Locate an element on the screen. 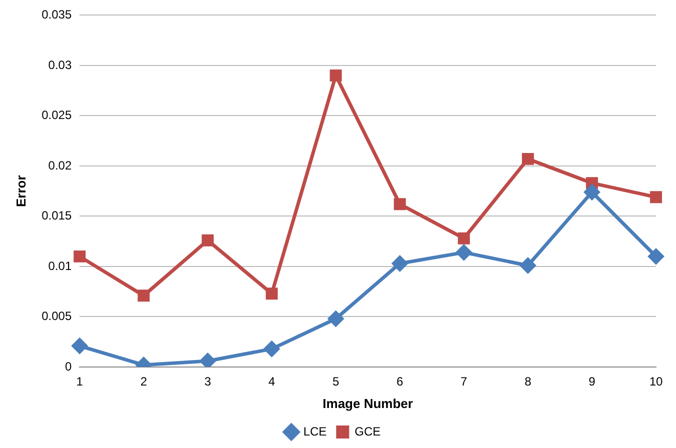 The image size is (676, 448). x-tick-label: 1 is located at coordinates (80, 381).